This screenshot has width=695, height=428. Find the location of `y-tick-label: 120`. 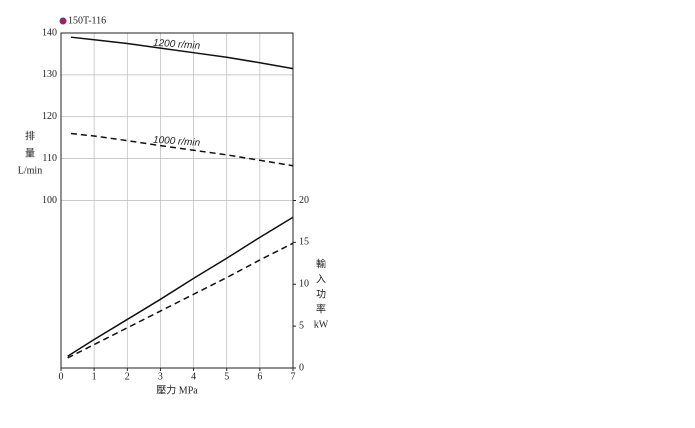

y-tick-label: 120 is located at coordinates (49, 116).